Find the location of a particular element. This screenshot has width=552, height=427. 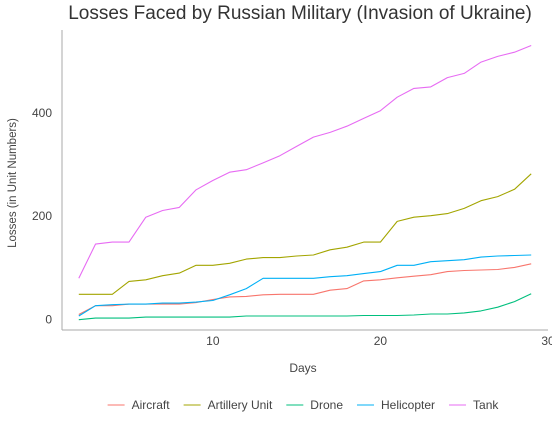

y-tick-label: 200 is located at coordinates (42, 216).